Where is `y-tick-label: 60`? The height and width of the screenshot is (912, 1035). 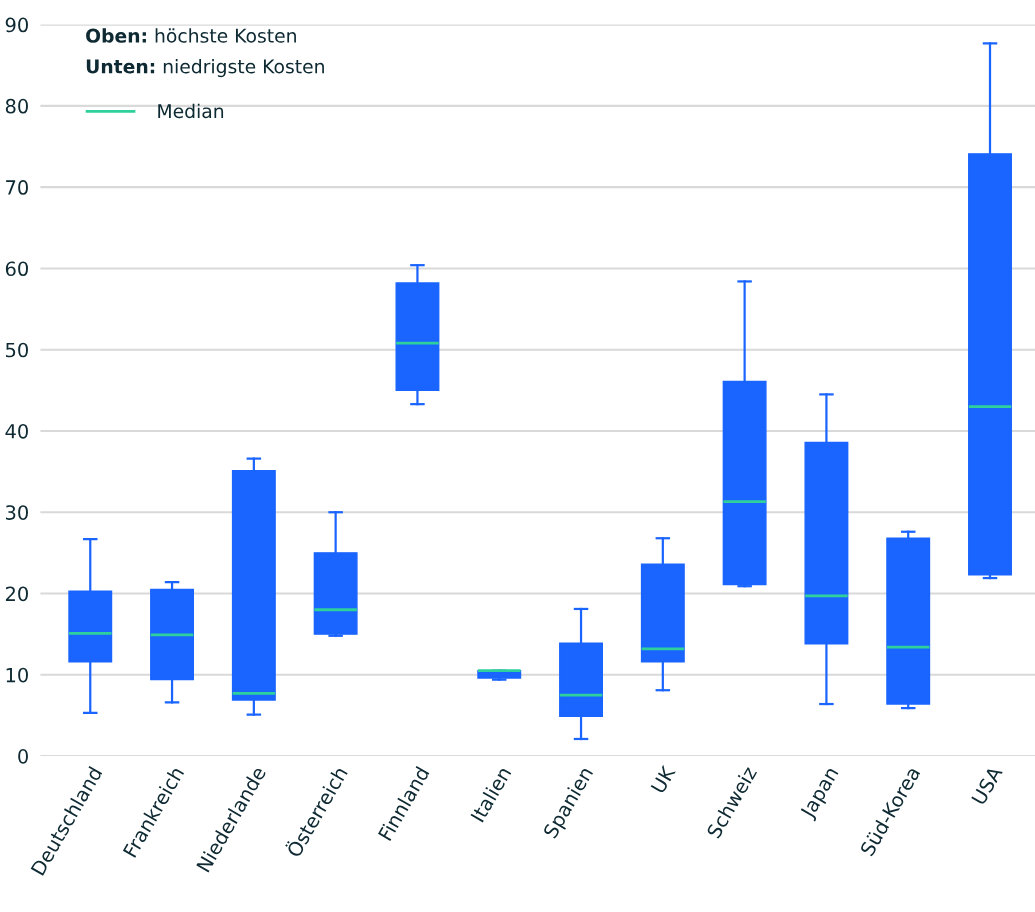 y-tick-label: 60 is located at coordinates (16, 269).